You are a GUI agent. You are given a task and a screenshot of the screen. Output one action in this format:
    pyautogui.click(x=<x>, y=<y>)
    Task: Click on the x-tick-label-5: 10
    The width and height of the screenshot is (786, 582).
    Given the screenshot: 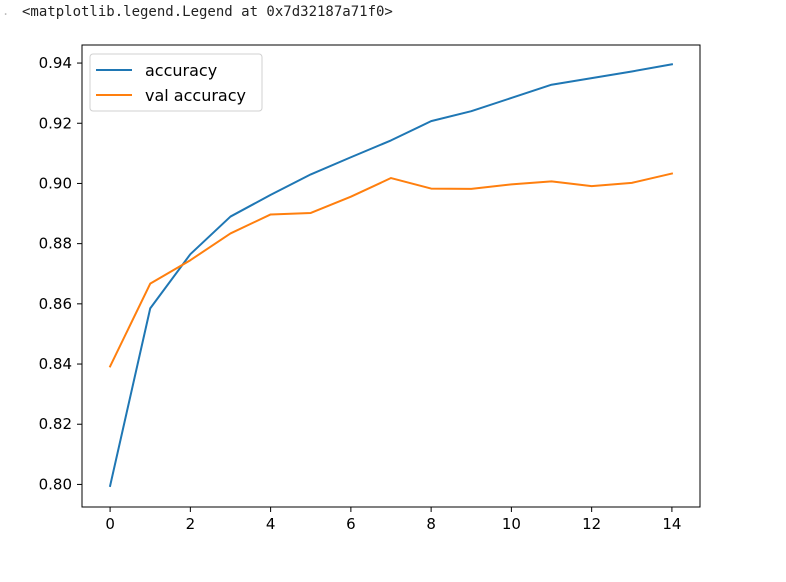 What is the action you would take?
    pyautogui.click(x=511, y=524)
    